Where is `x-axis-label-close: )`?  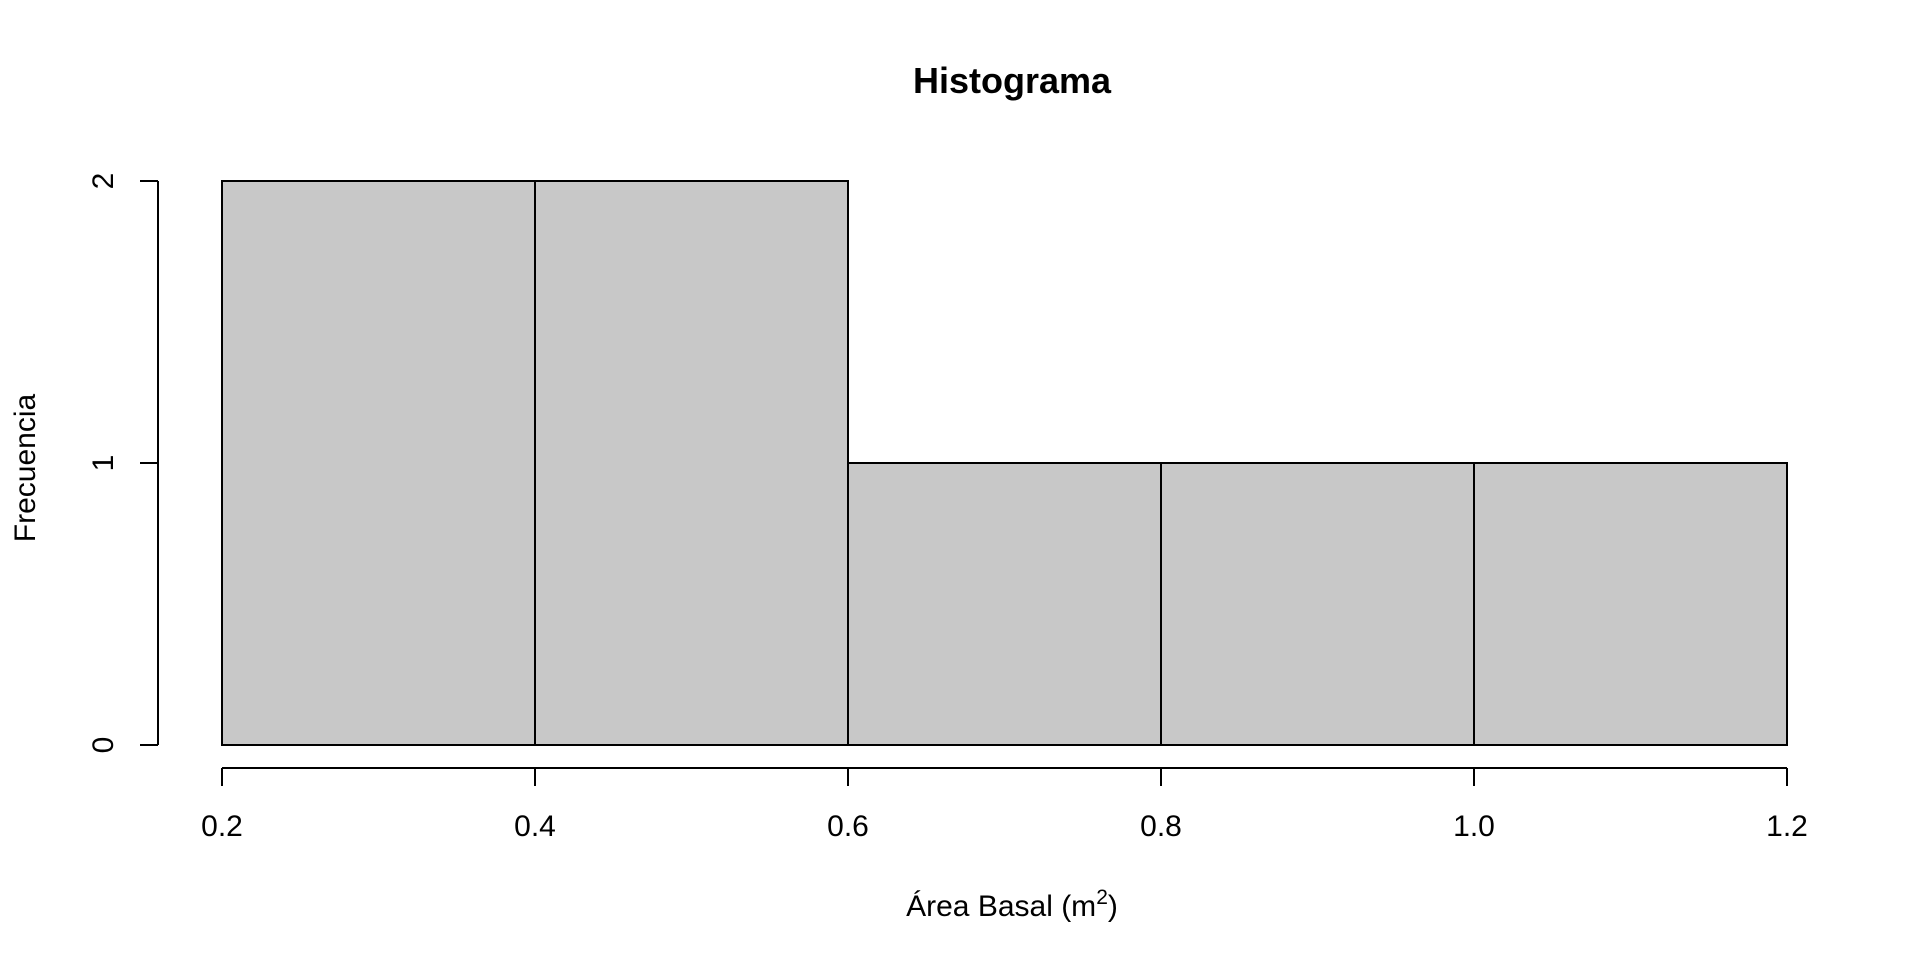
x-axis-label-close: ) is located at coordinates (1113, 906).